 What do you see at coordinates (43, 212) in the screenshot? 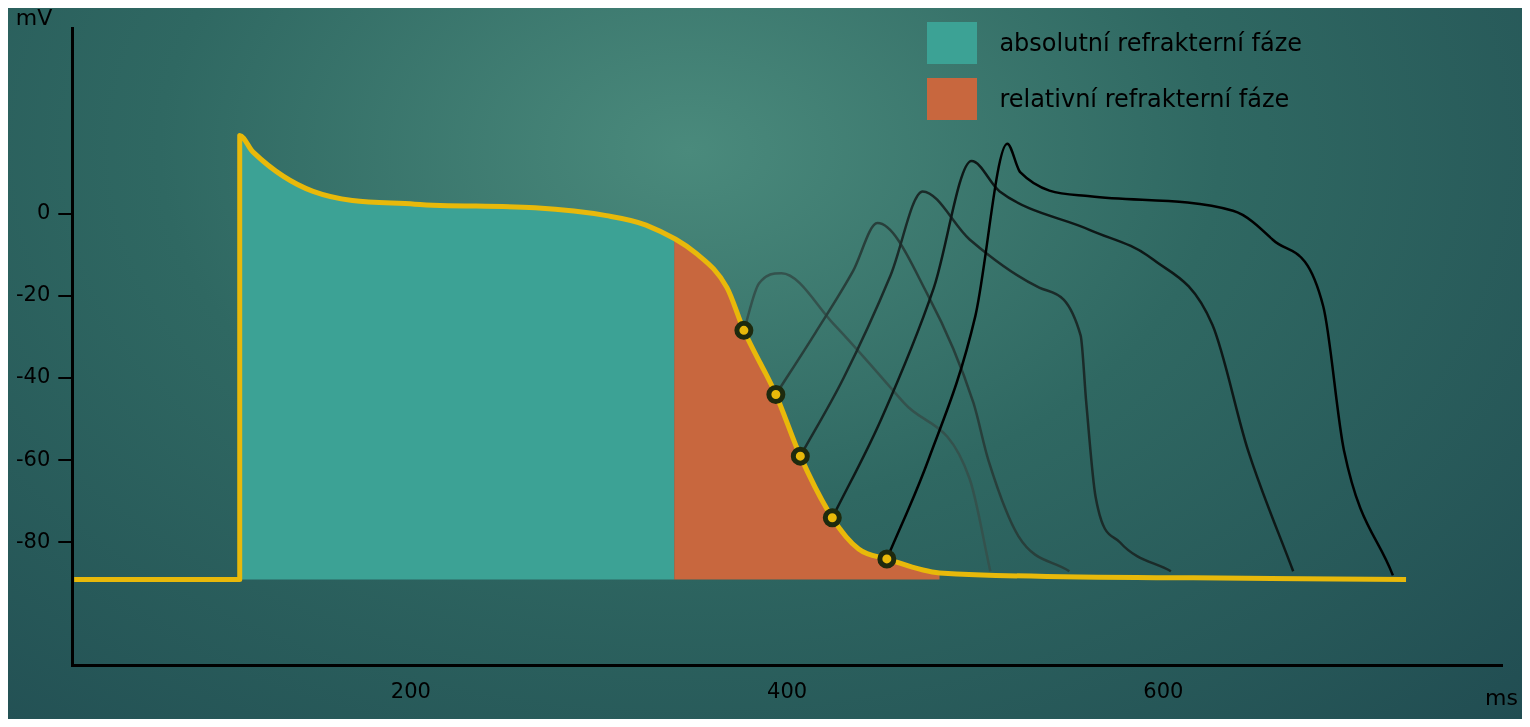
I see `y-tick-label: 0` at bounding box center [43, 212].